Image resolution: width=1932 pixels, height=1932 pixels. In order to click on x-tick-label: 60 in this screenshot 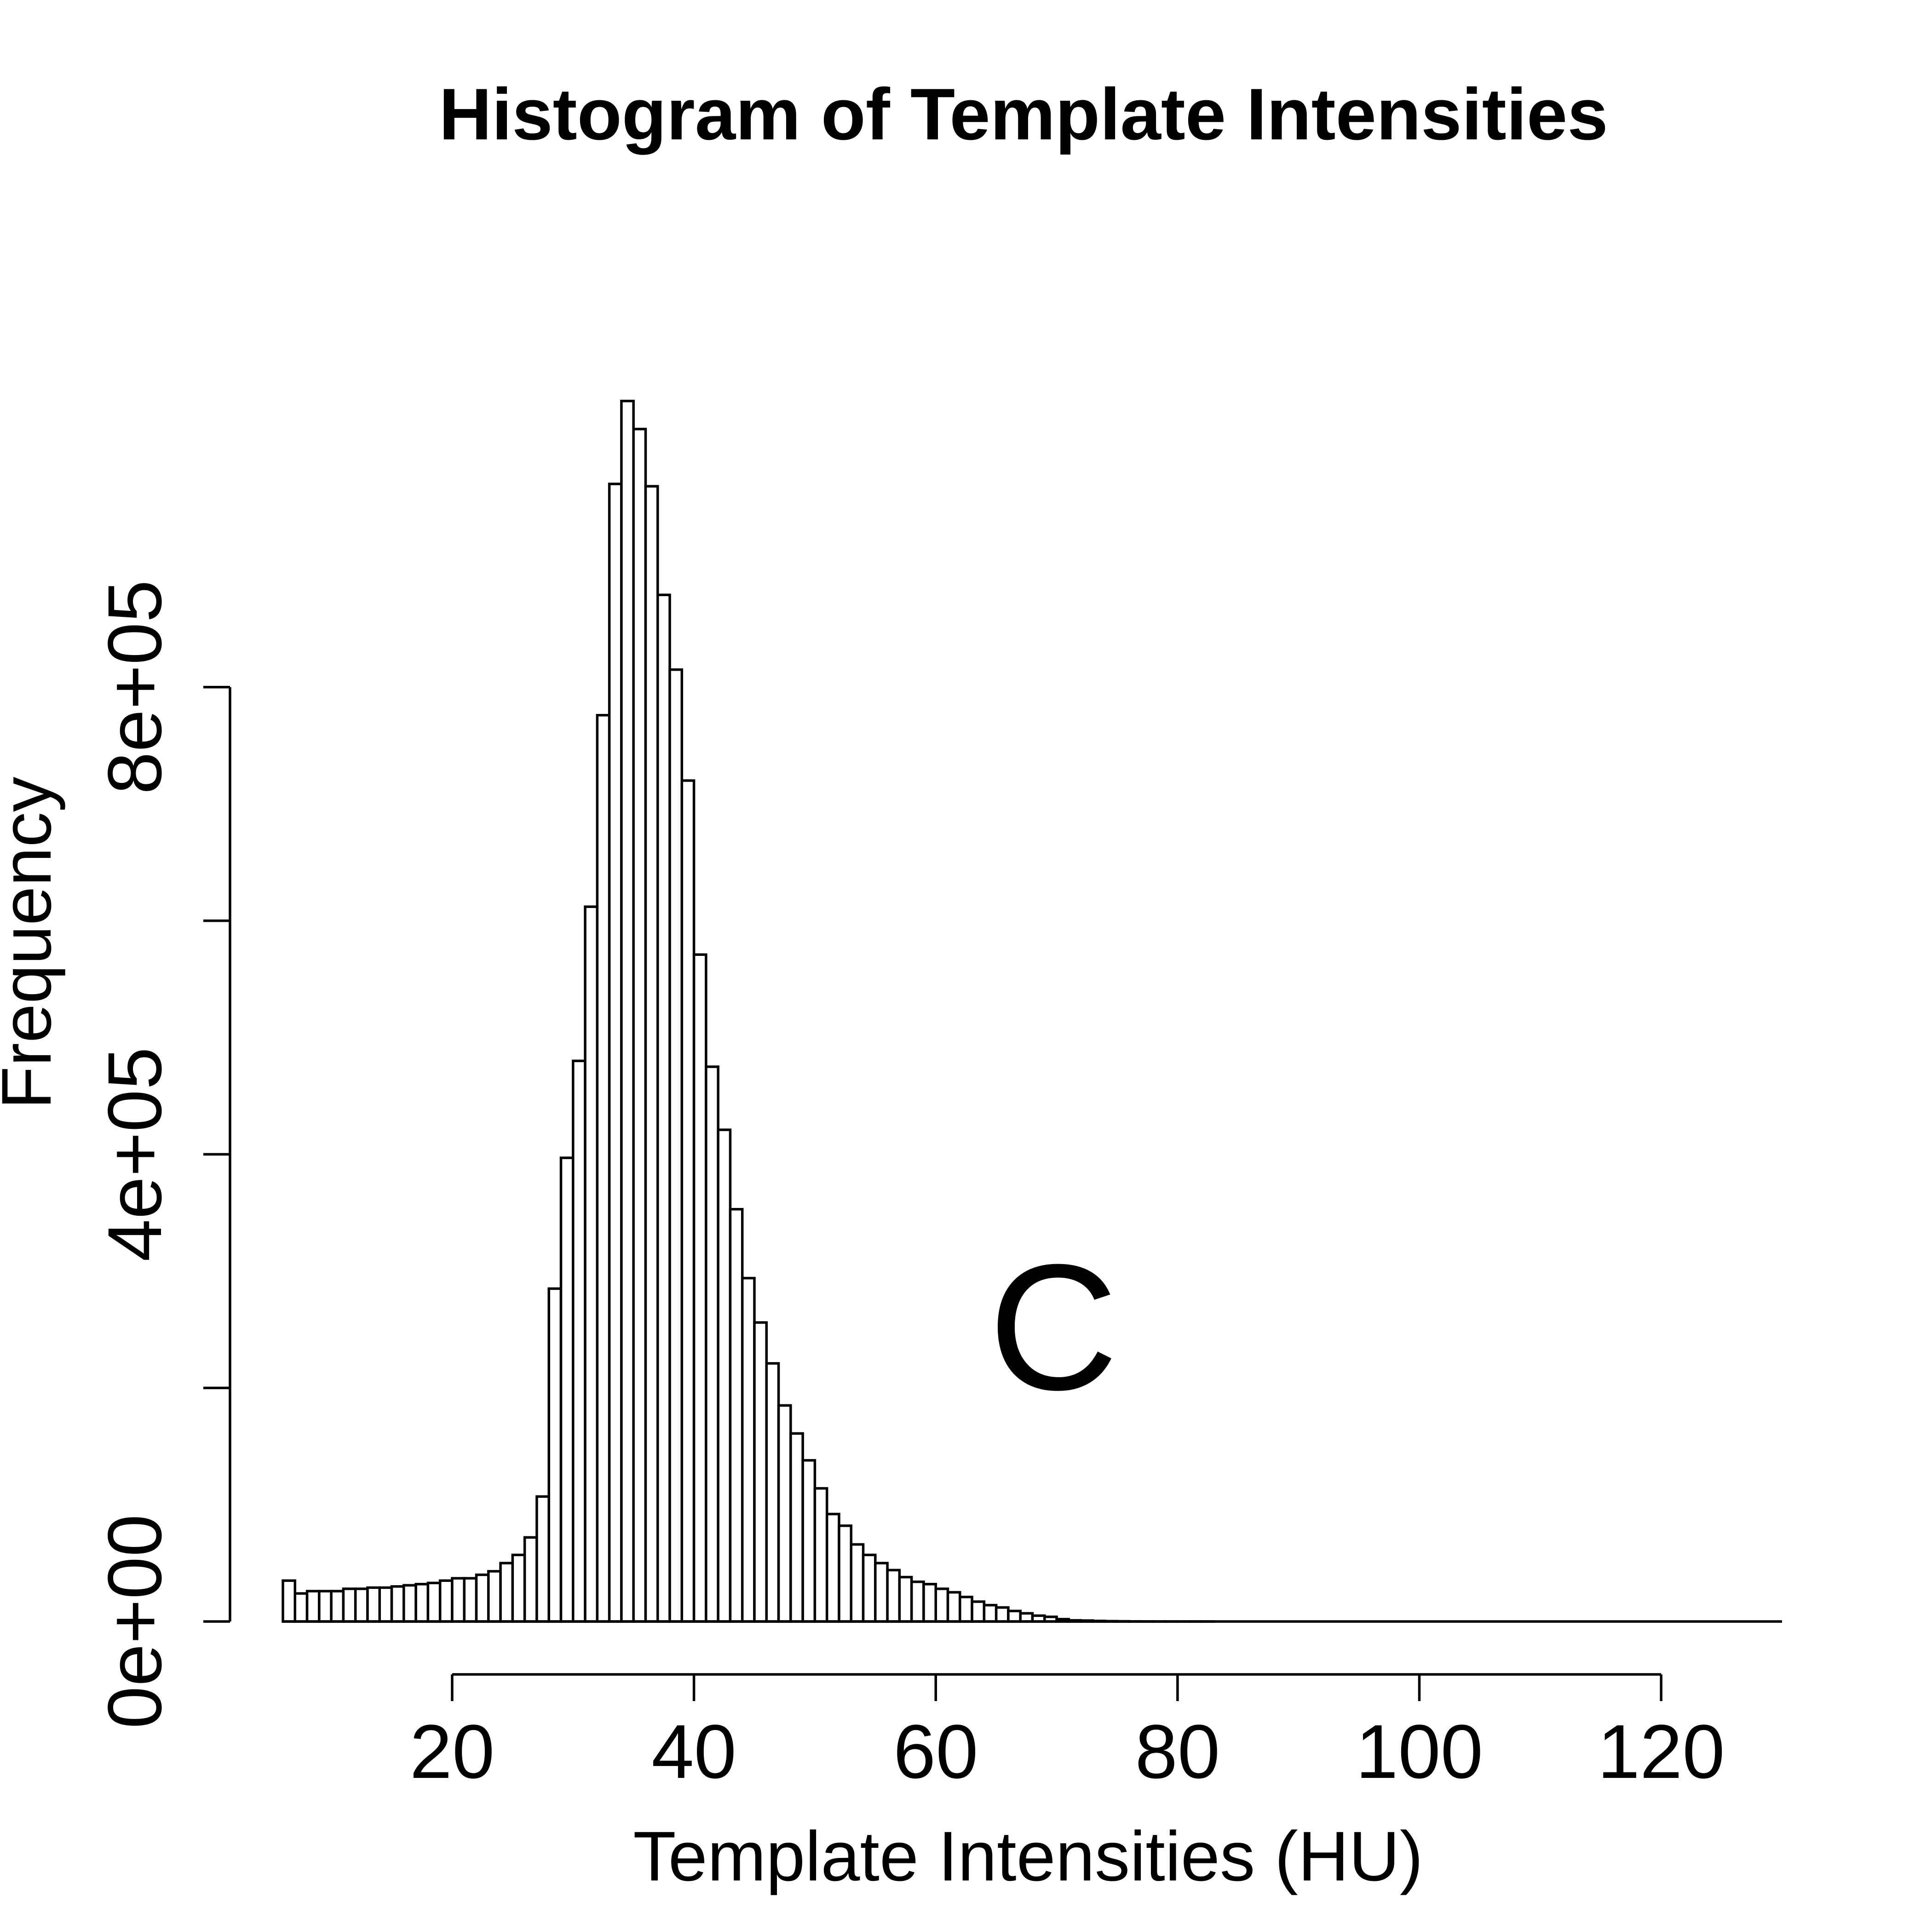, I will do `click(935, 1751)`.